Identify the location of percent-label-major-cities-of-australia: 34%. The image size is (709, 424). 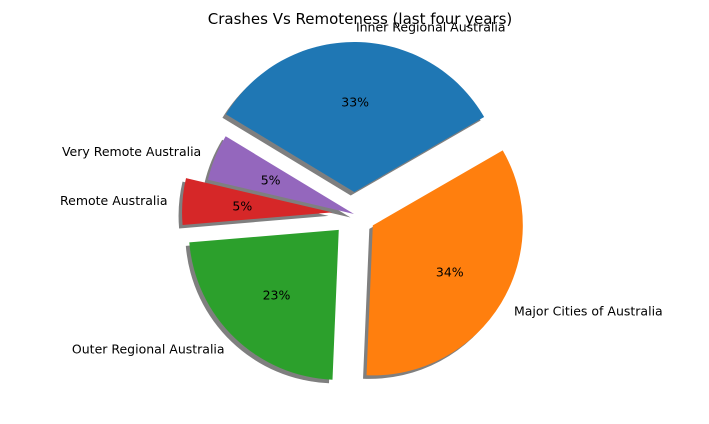
(450, 272).